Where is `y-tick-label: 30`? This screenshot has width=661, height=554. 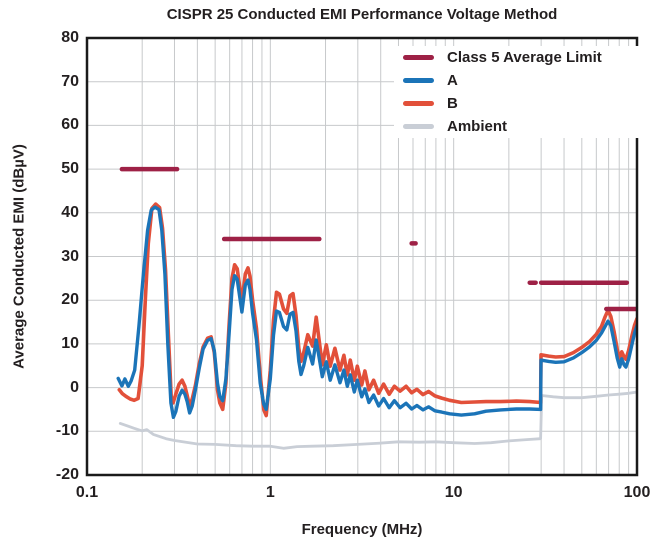
y-tick-label: 30 is located at coordinates (70, 256).